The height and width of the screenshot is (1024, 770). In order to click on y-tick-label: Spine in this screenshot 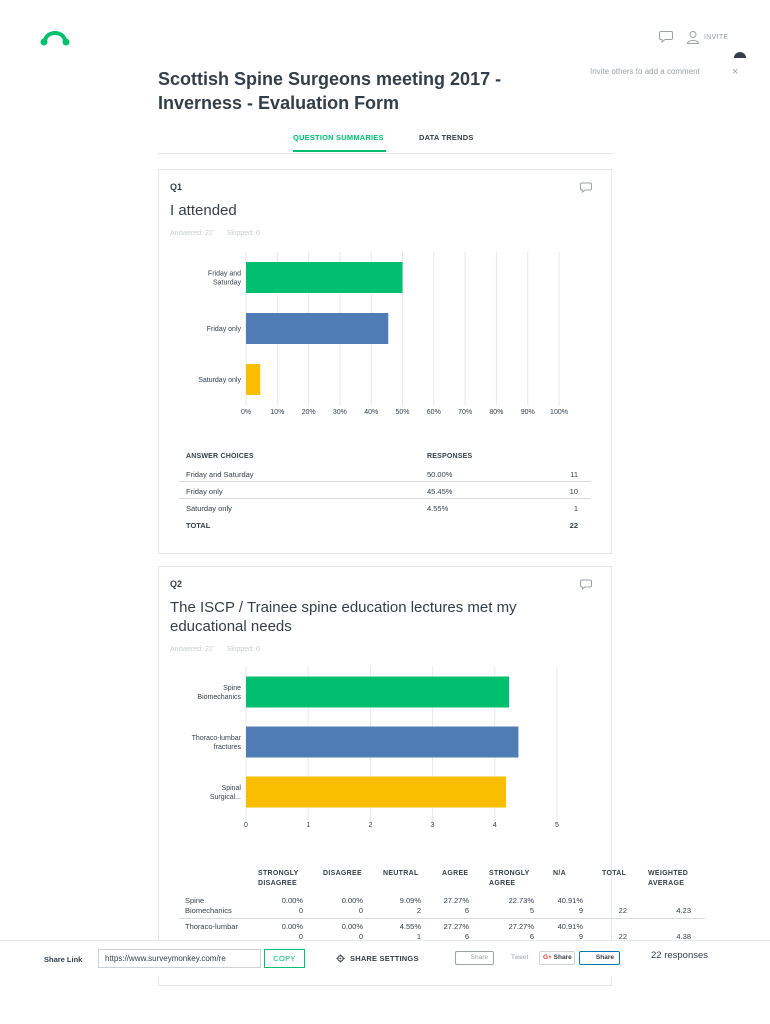, I will do `click(232, 688)`.